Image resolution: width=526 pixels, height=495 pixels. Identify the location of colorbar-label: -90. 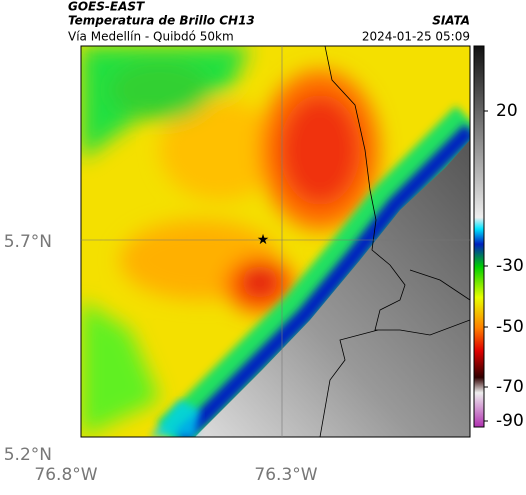
(510, 421).